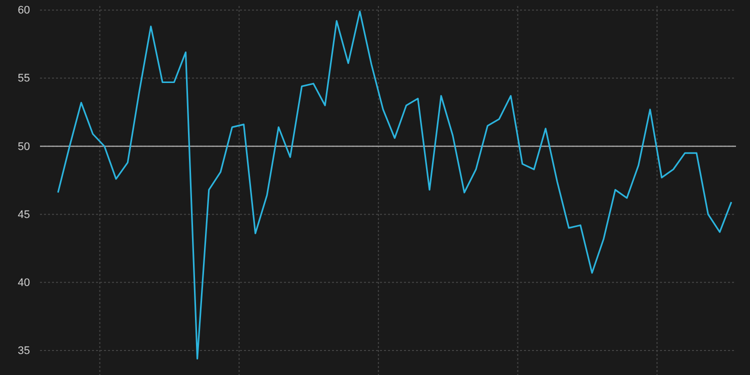  I want to click on y-tick-label: 55, so click(24, 78).